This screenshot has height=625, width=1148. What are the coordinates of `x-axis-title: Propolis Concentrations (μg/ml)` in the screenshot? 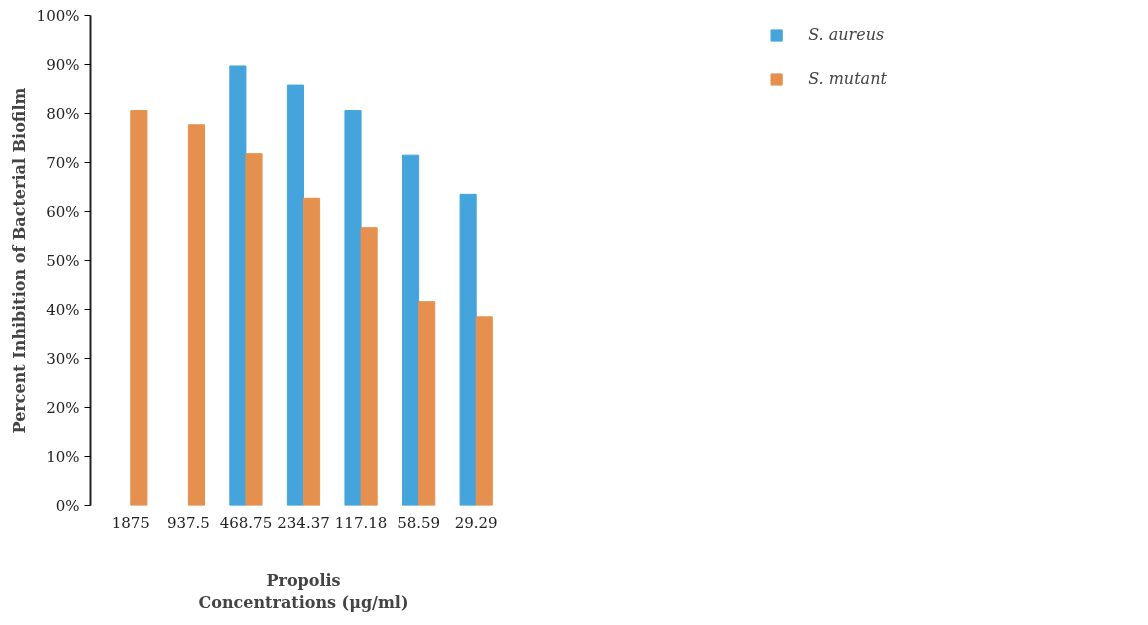 It's located at (303, 591).